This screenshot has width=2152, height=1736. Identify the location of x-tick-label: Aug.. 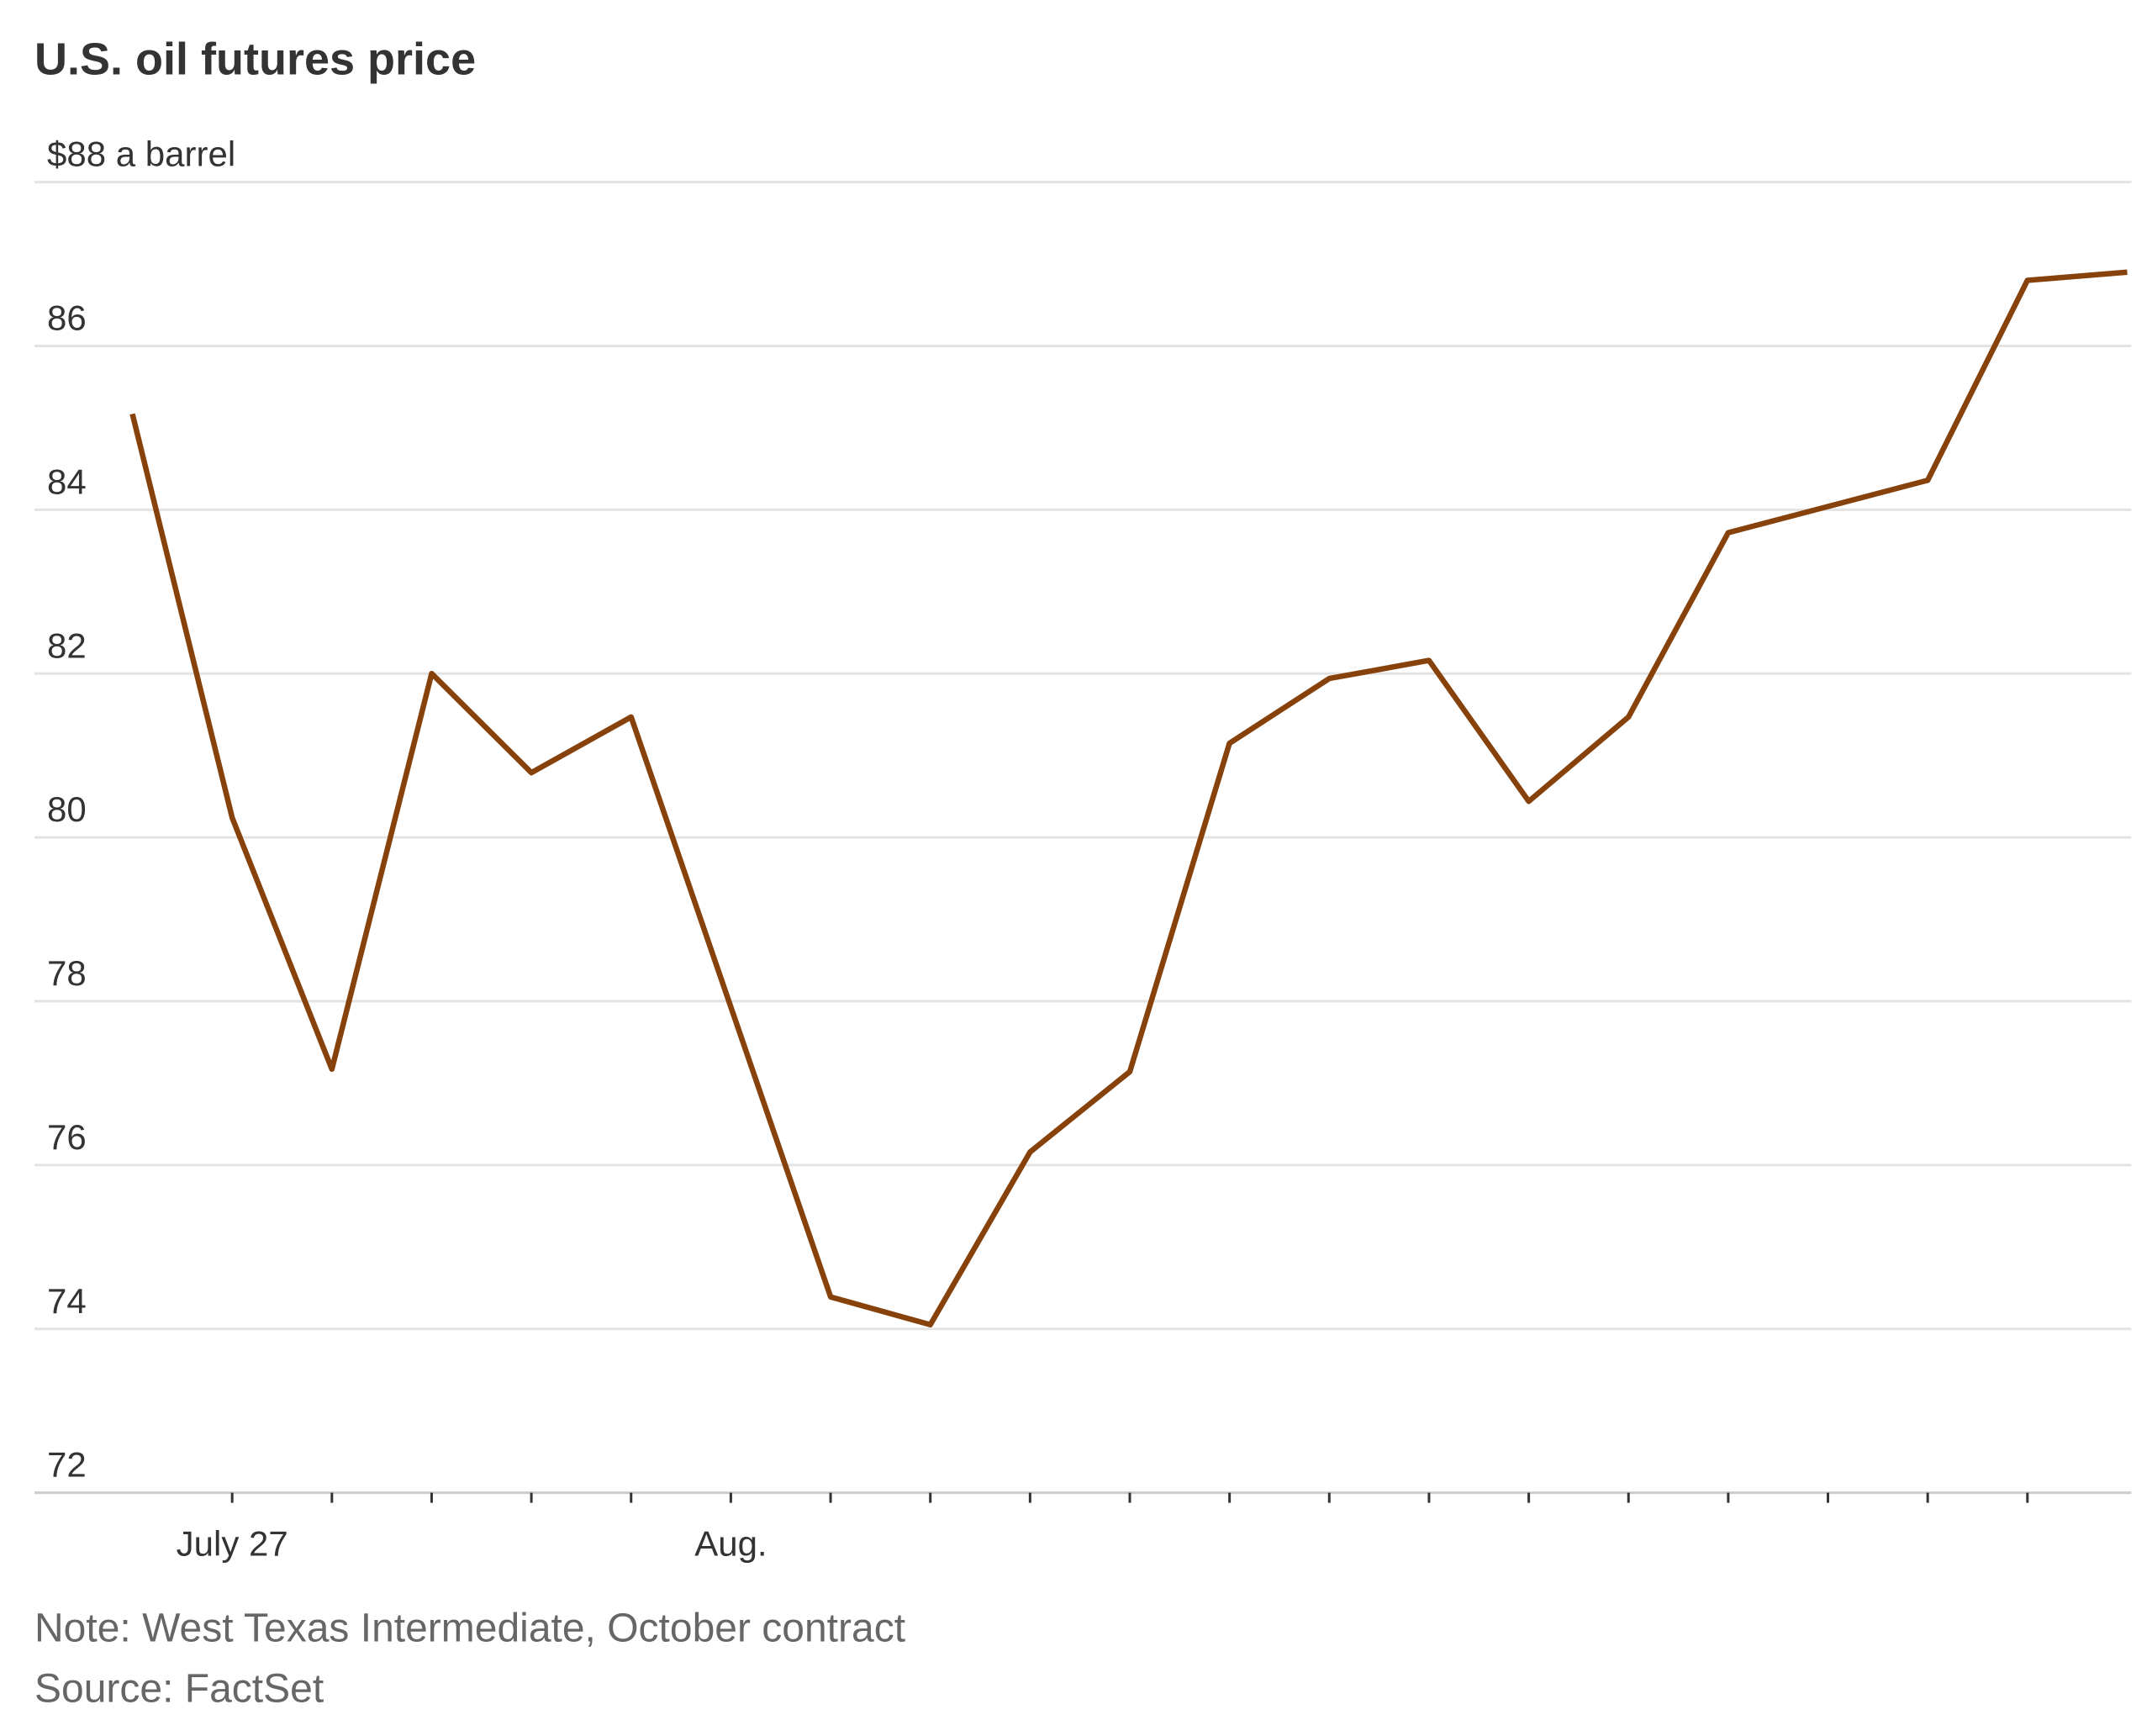
(730, 1544).